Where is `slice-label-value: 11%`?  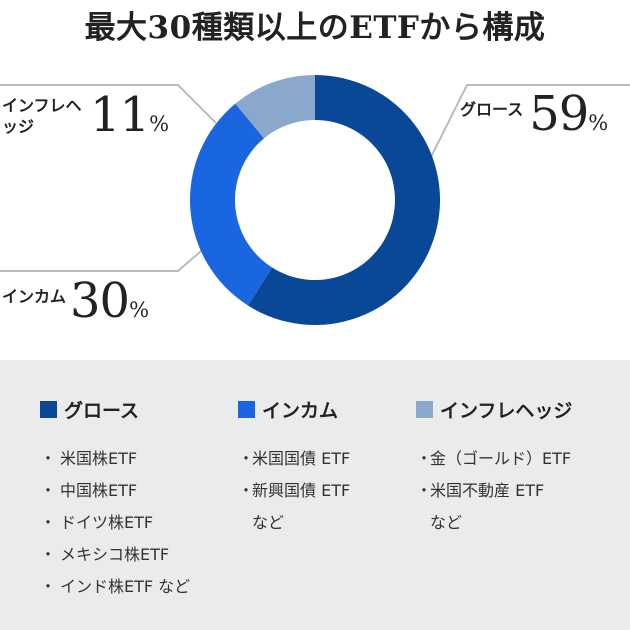
slice-label-value: 11% is located at coordinates (129, 115).